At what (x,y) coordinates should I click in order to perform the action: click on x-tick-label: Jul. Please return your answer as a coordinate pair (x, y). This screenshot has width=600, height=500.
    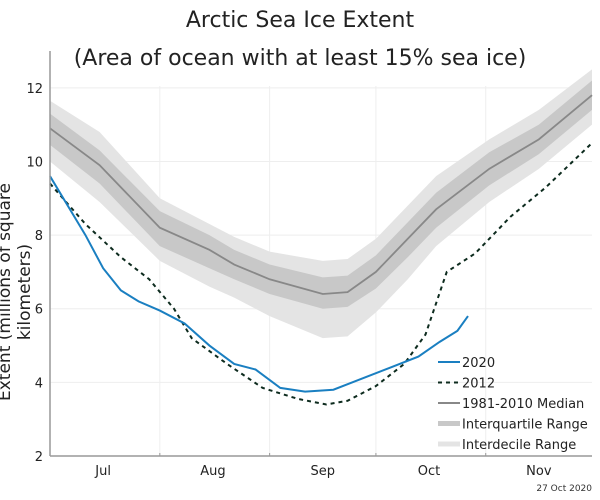
    Looking at the image, I should click on (102, 471).